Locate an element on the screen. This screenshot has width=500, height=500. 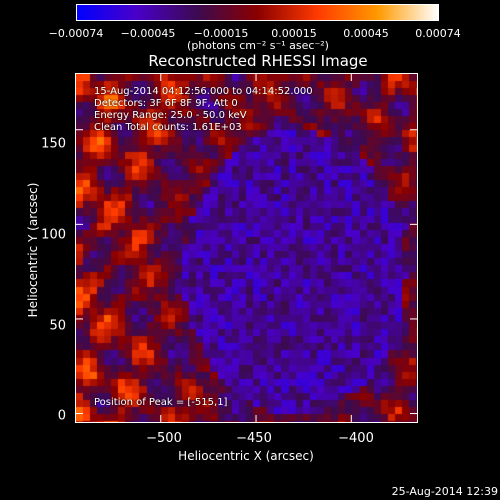
y-tick-label: 150 is located at coordinates (53, 144).